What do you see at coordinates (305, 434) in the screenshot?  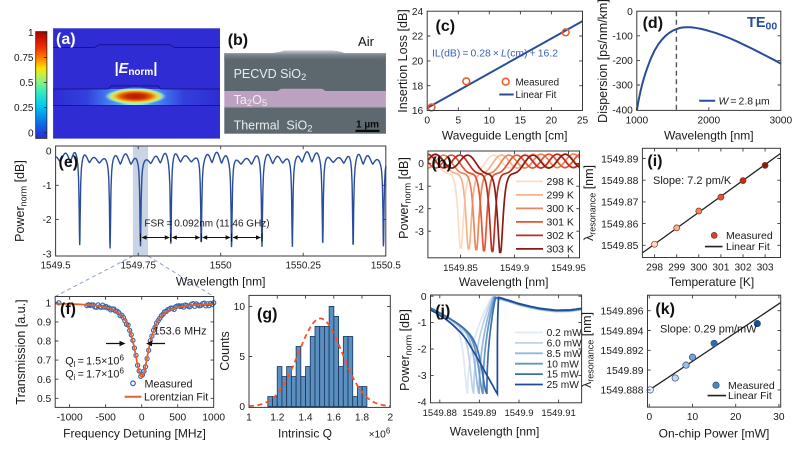 I see `svg-text: Intrinsic Q` at bounding box center [305, 434].